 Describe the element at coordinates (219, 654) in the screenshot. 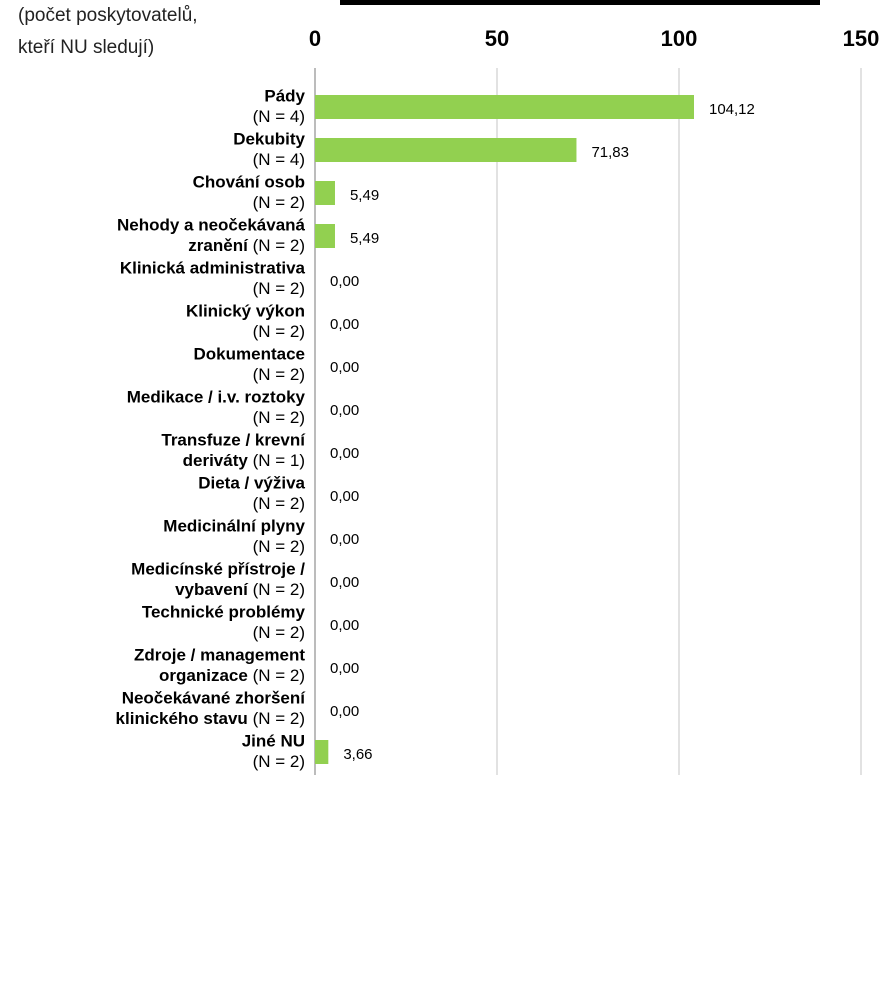

I see `category-label: Zdroje / management` at that location.